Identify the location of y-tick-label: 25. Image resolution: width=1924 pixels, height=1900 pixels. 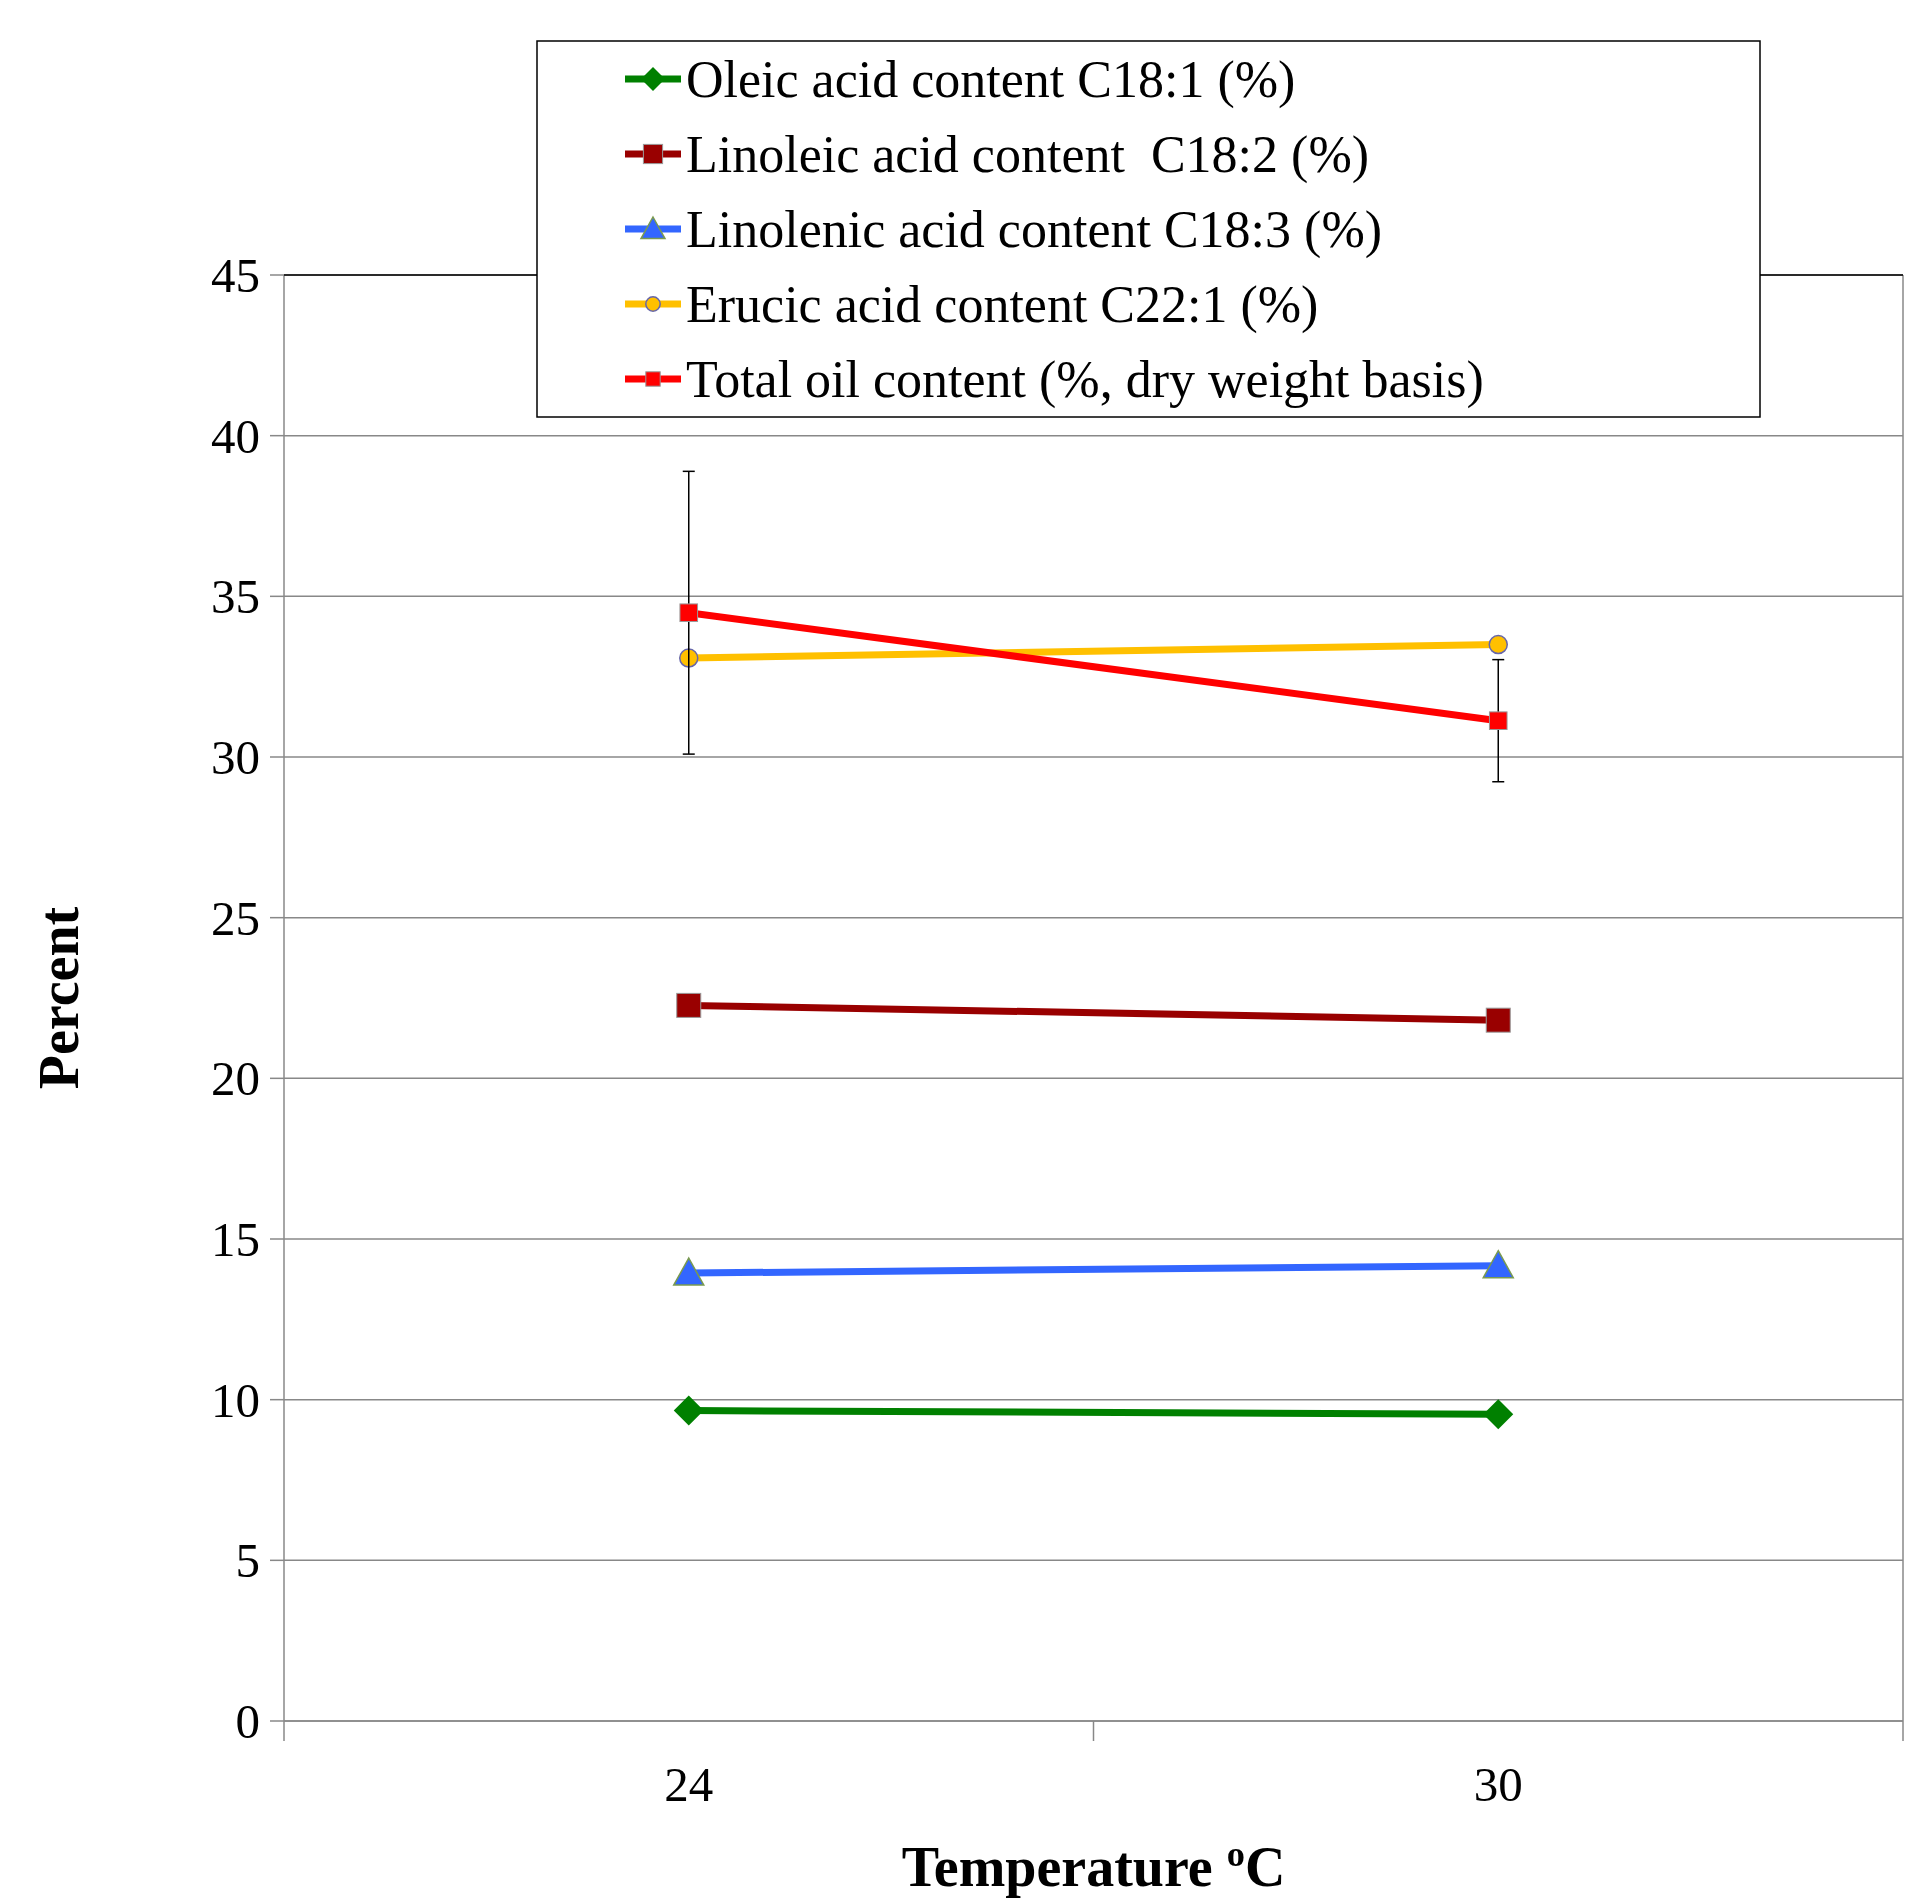
(235, 918).